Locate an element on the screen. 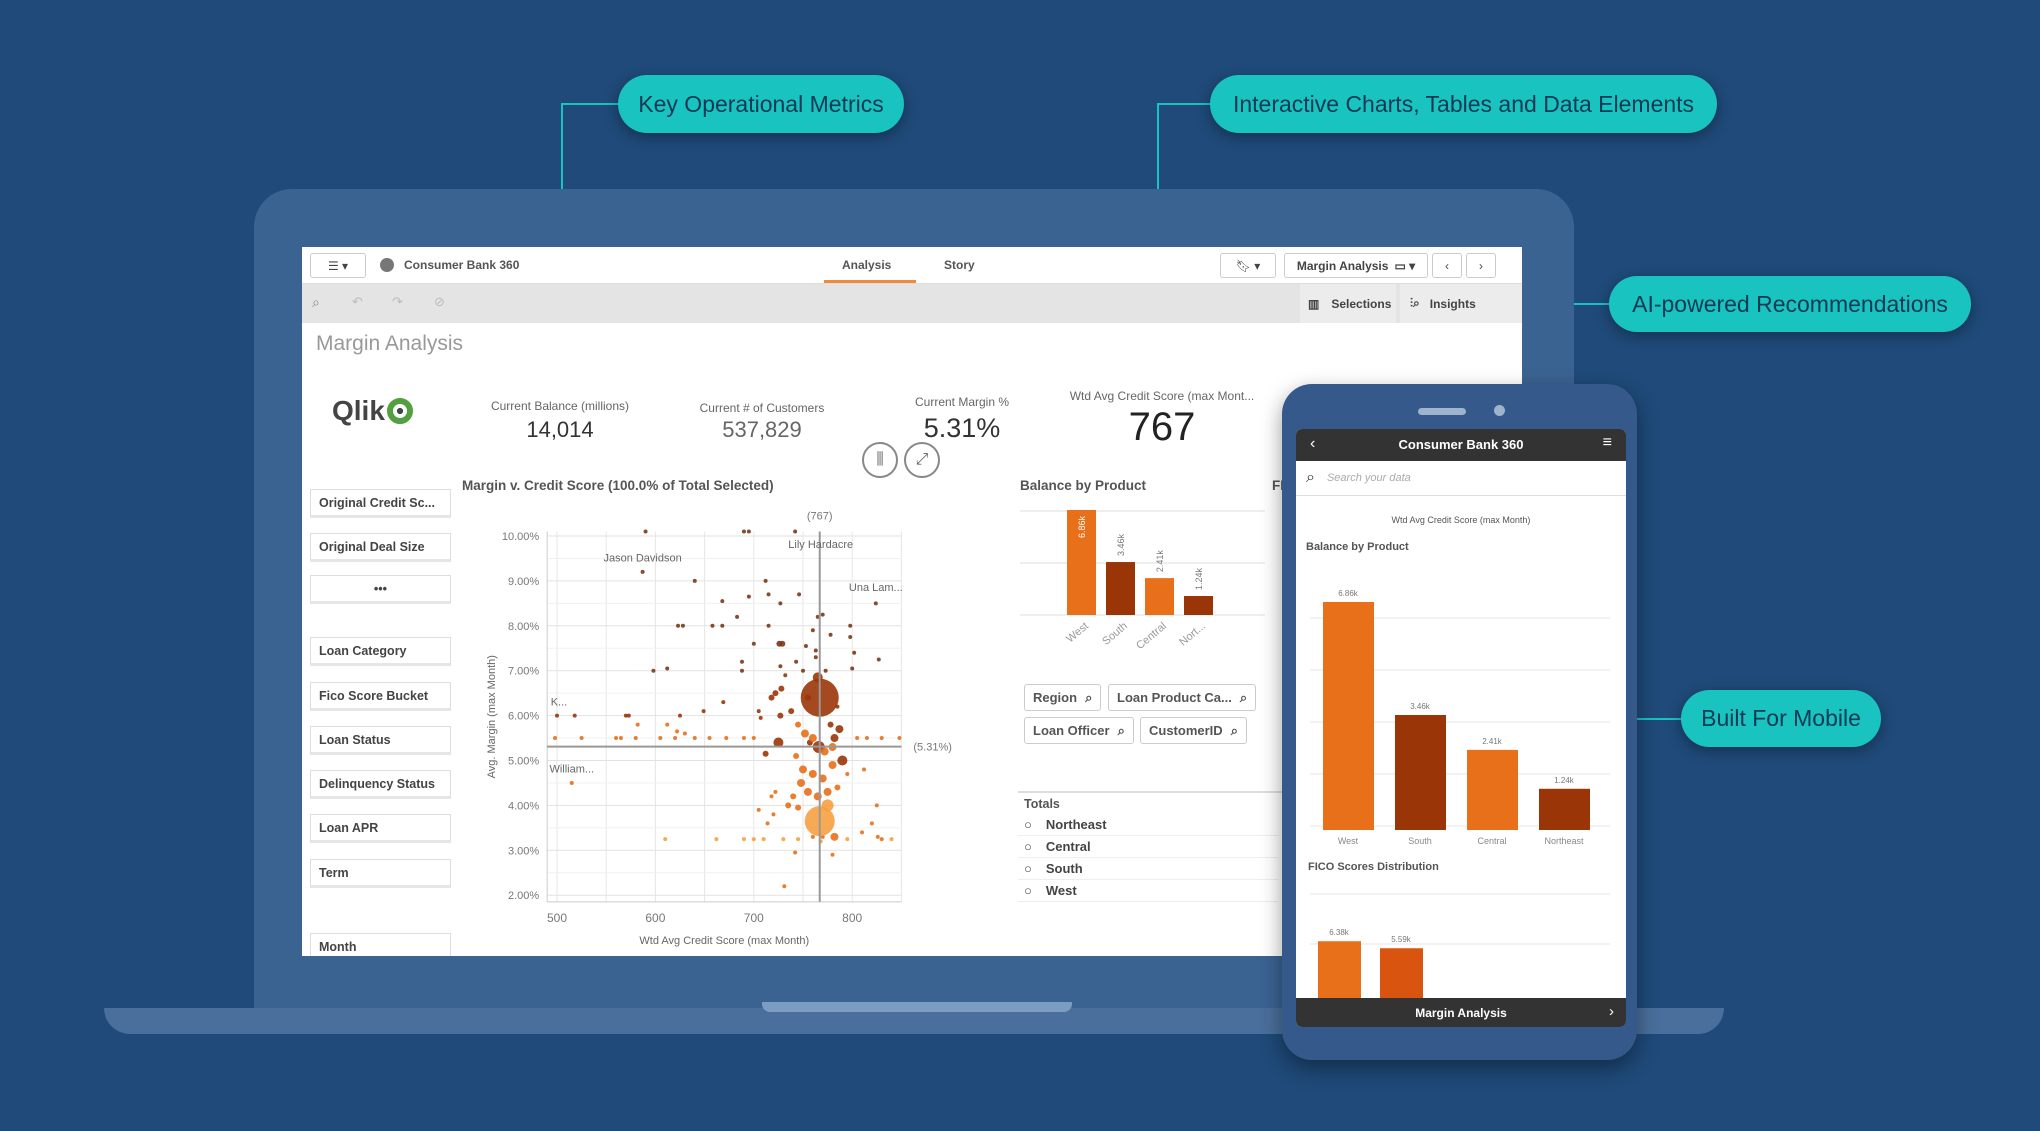  search-customer-id: CustomerID ⌕ is located at coordinates (1193, 730).